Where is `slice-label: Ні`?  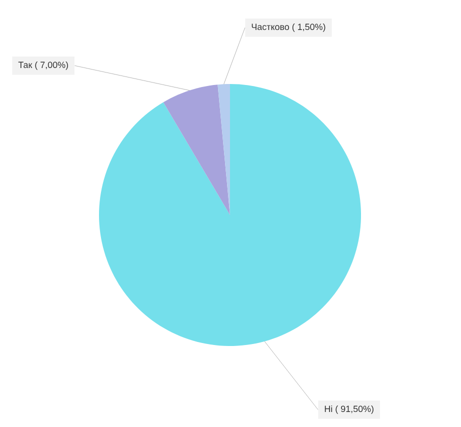 slice-label: Ні is located at coordinates (328, 408).